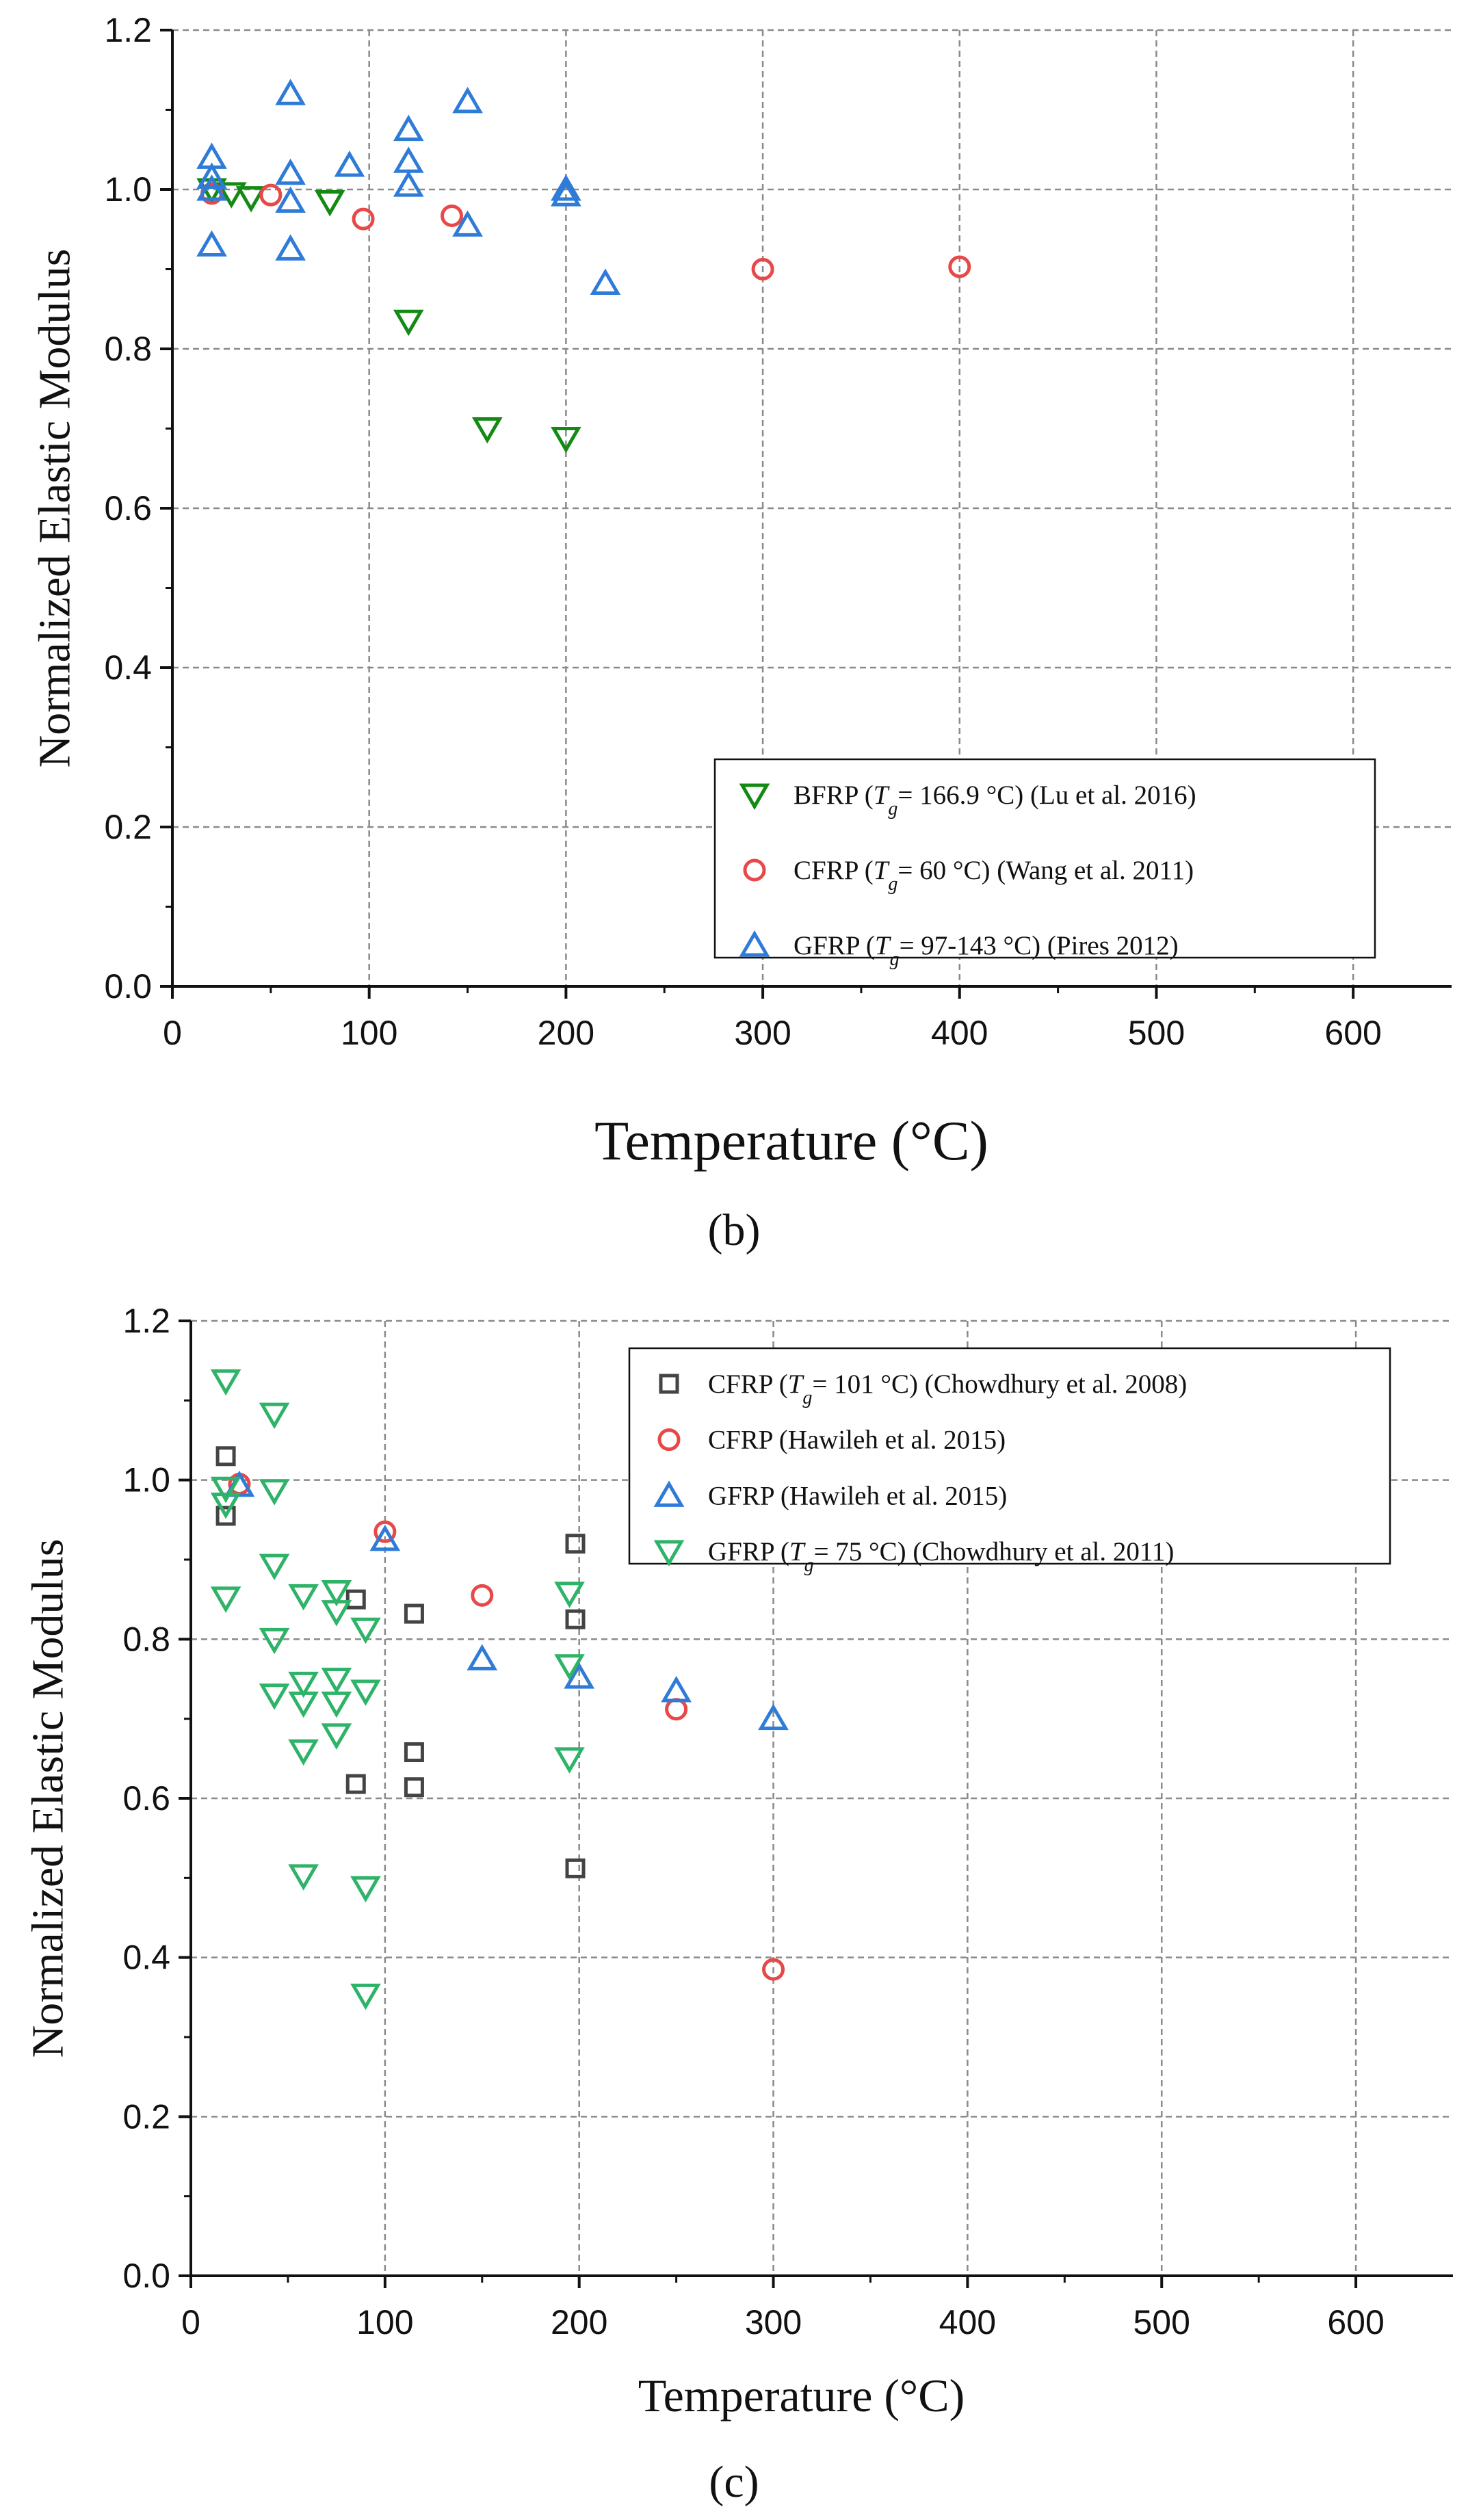 This screenshot has width=1468, height=2520. Describe the element at coordinates (128, 508) in the screenshot. I see `y-tick-label: 0.6` at that location.